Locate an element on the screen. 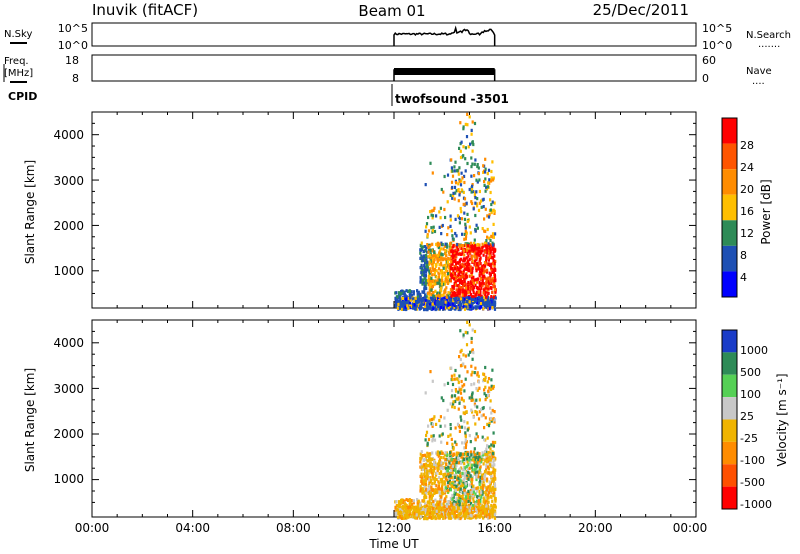 This screenshot has width=800, height=554. power-bar-tick-20: 20 is located at coordinates (747, 189).